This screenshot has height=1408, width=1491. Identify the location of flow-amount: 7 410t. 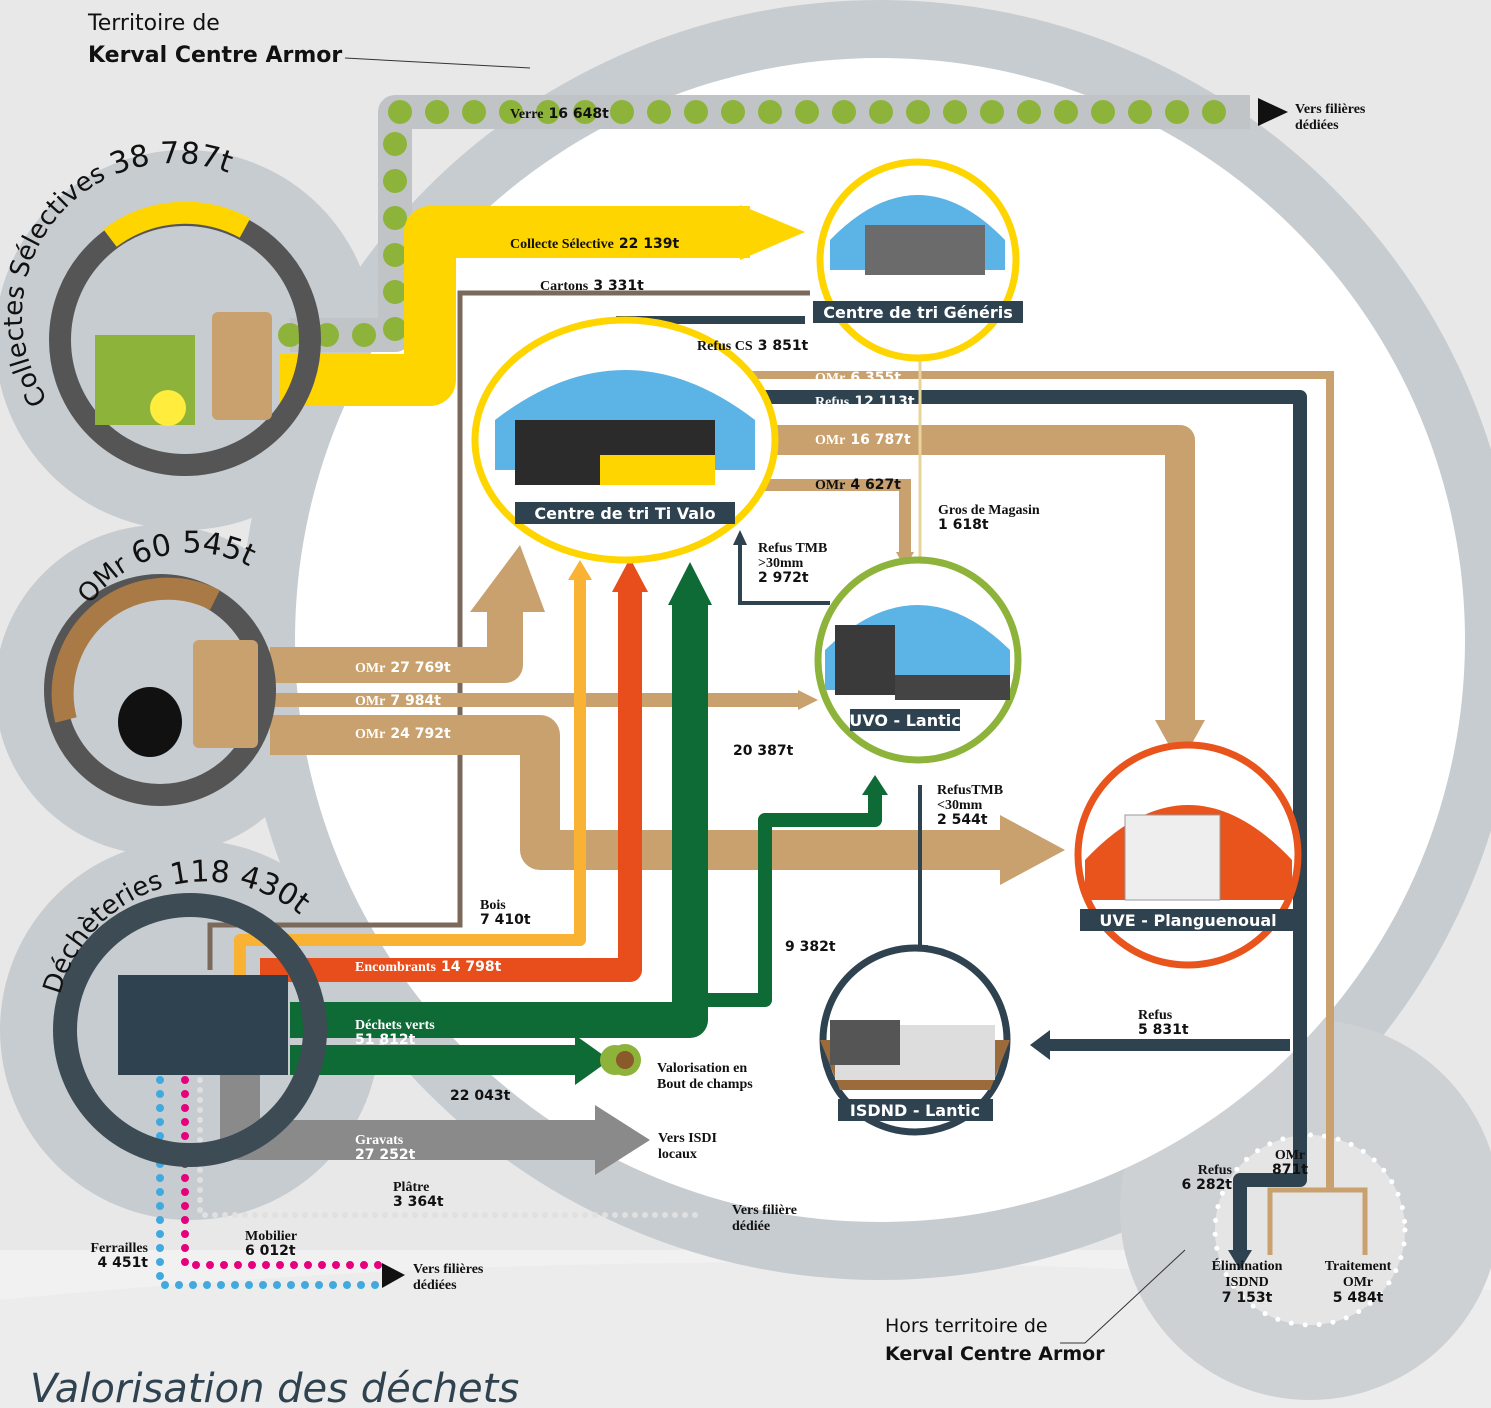
(505, 920).